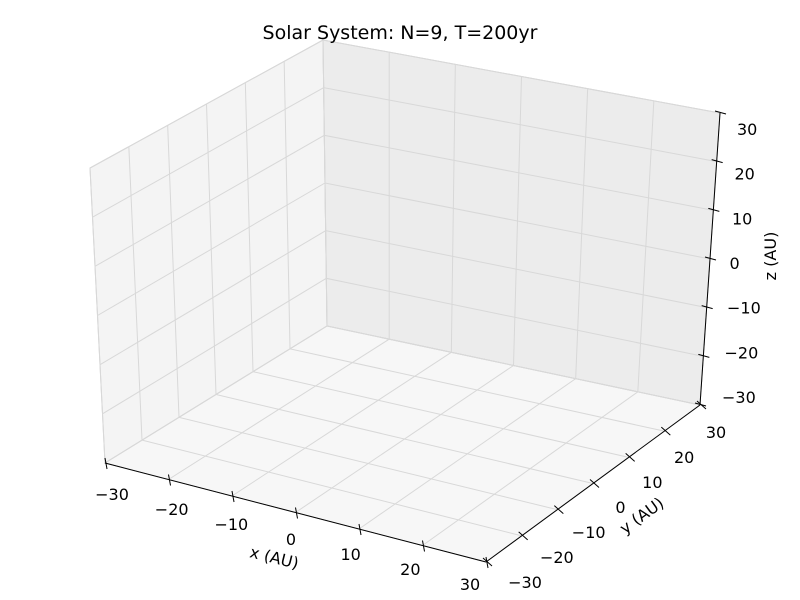 Image resolution: width=800 pixels, height=600 pixels. Describe the element at coordinates (652, 482) in the screenshot. I see `y-tick-label: 10` at that location.